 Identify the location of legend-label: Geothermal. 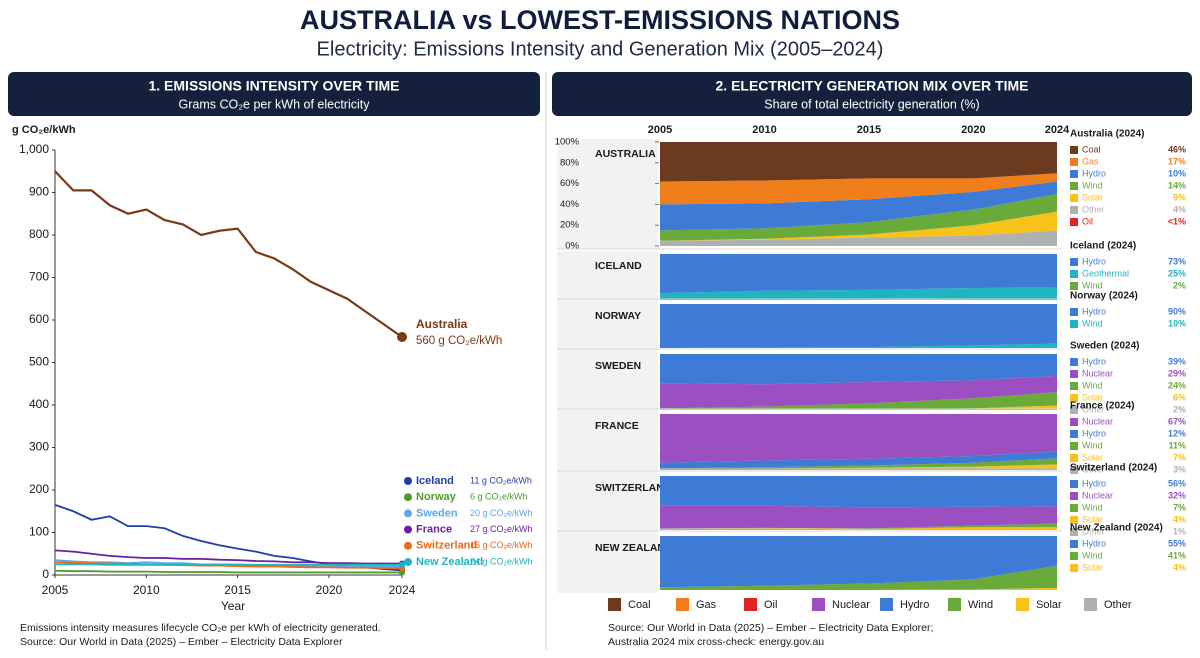
(1105, 273).